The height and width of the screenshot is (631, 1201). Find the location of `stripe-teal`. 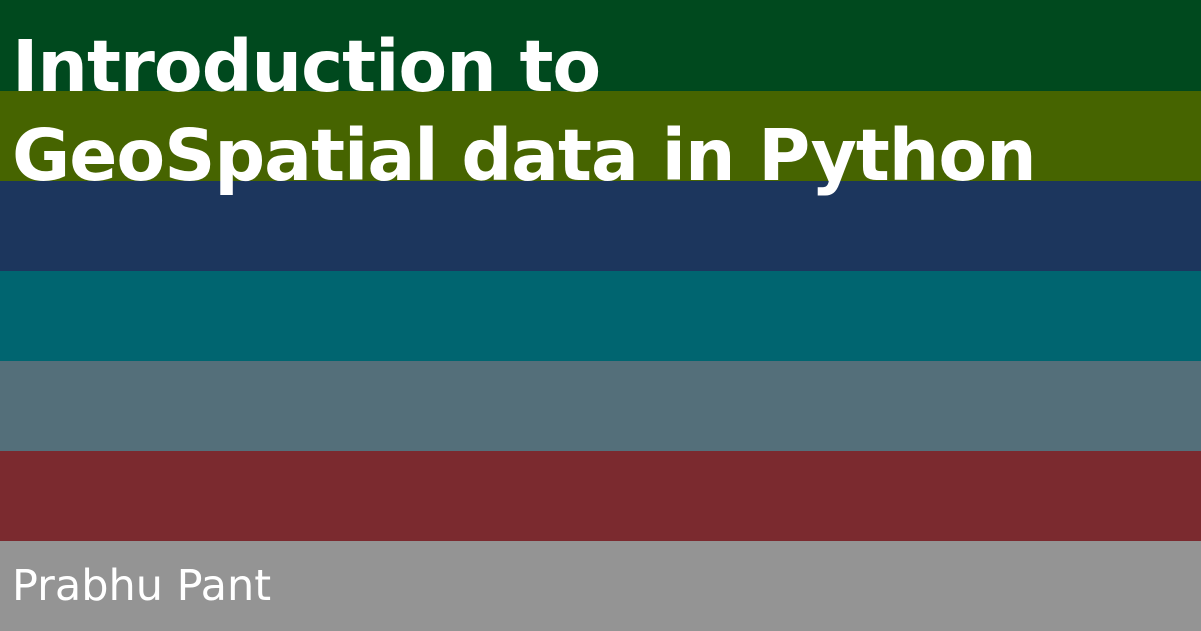

stripe-teal is located at coordinates (600, 316).